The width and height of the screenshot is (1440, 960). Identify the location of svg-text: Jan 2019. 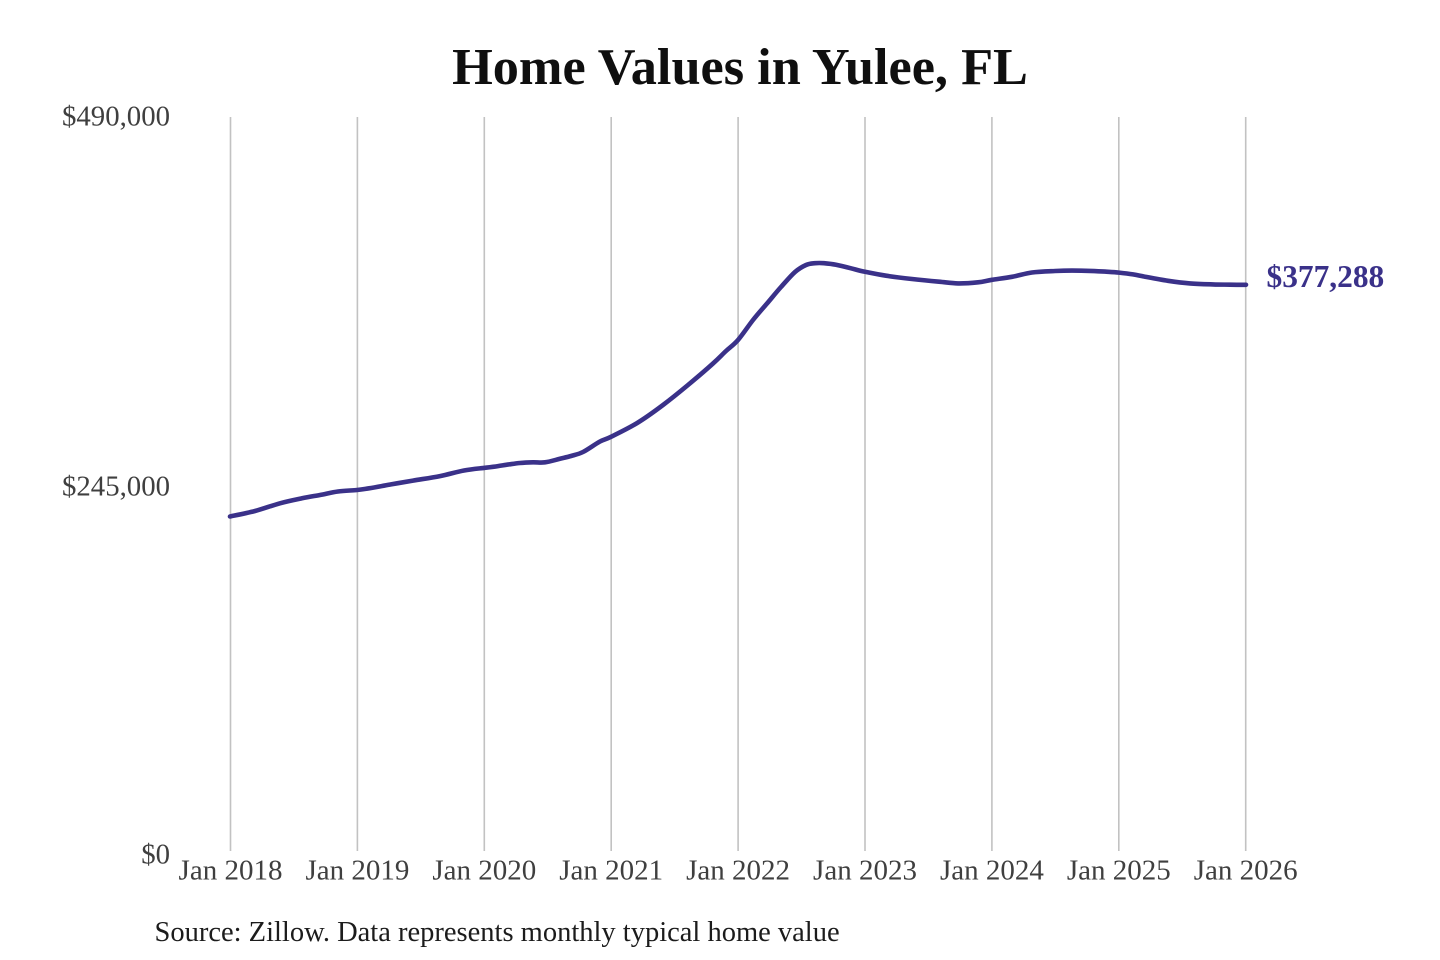
(357, 871).